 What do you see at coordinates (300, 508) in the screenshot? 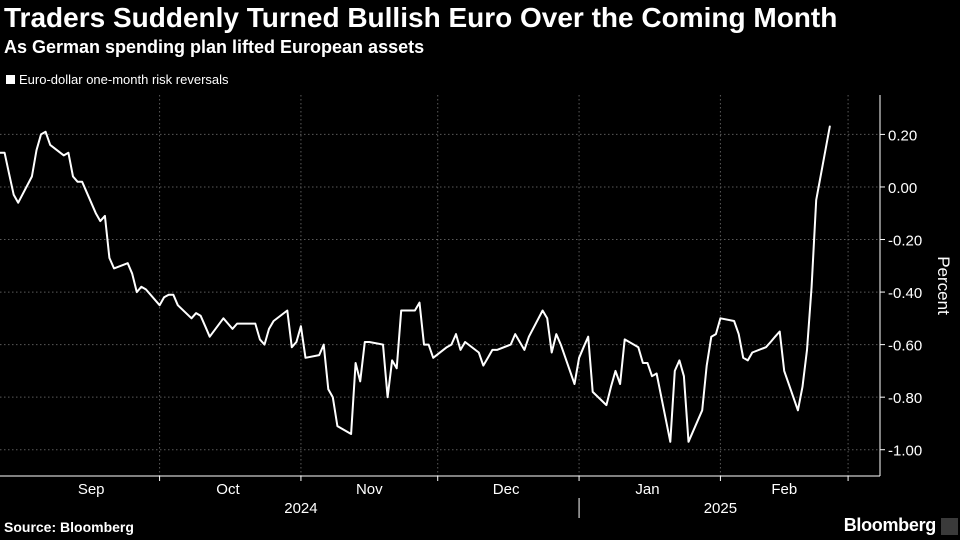
I see `year-label: 2024` at bounding box center [300, 508].